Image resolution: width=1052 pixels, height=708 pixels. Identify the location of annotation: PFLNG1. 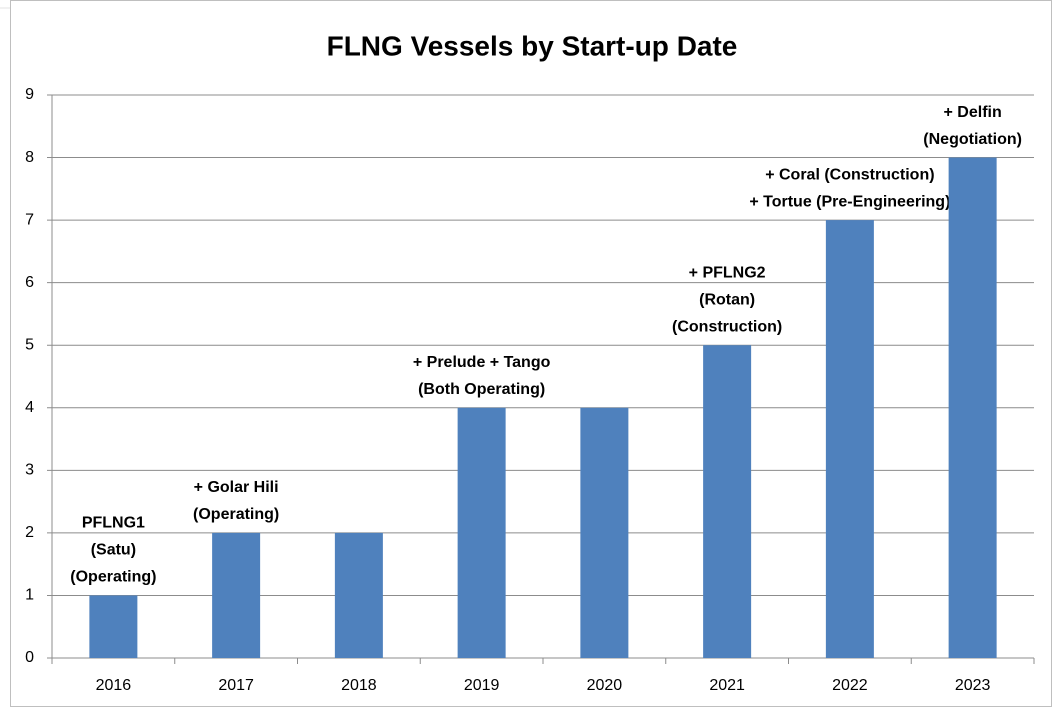
(113, 523).